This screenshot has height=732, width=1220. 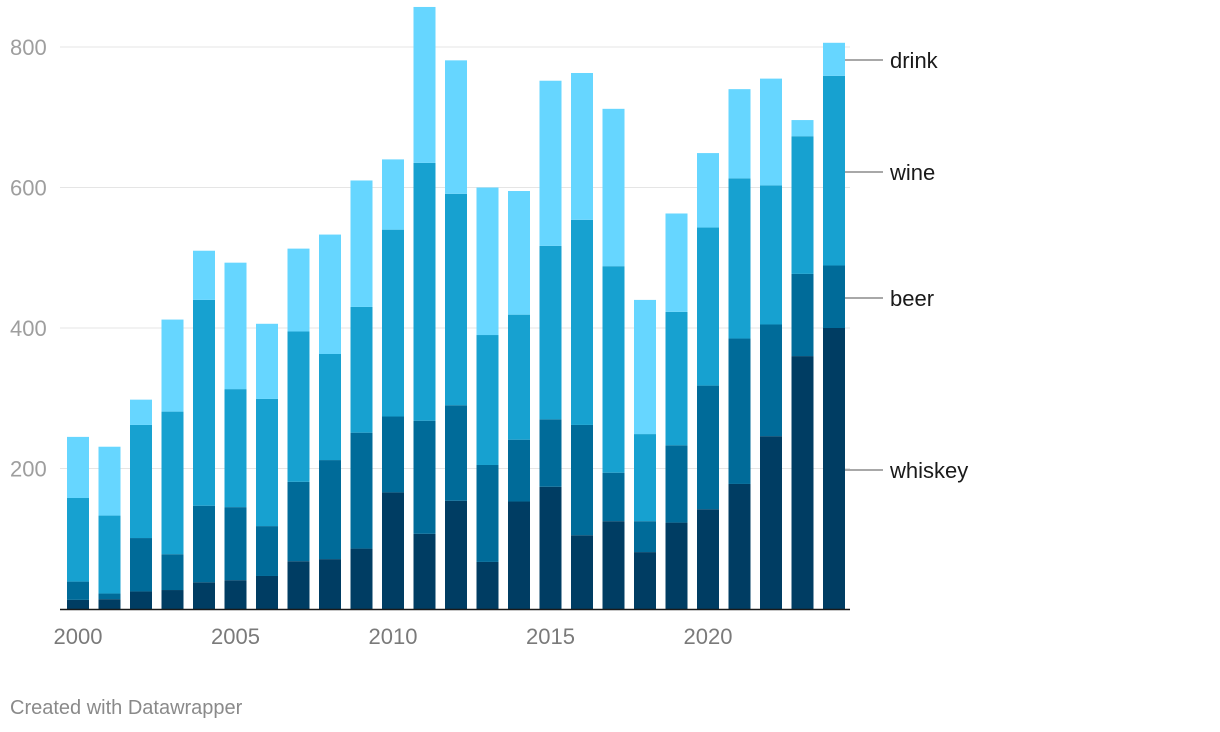 I want to click on bar-wine-2003, so click(x=172, y=483).